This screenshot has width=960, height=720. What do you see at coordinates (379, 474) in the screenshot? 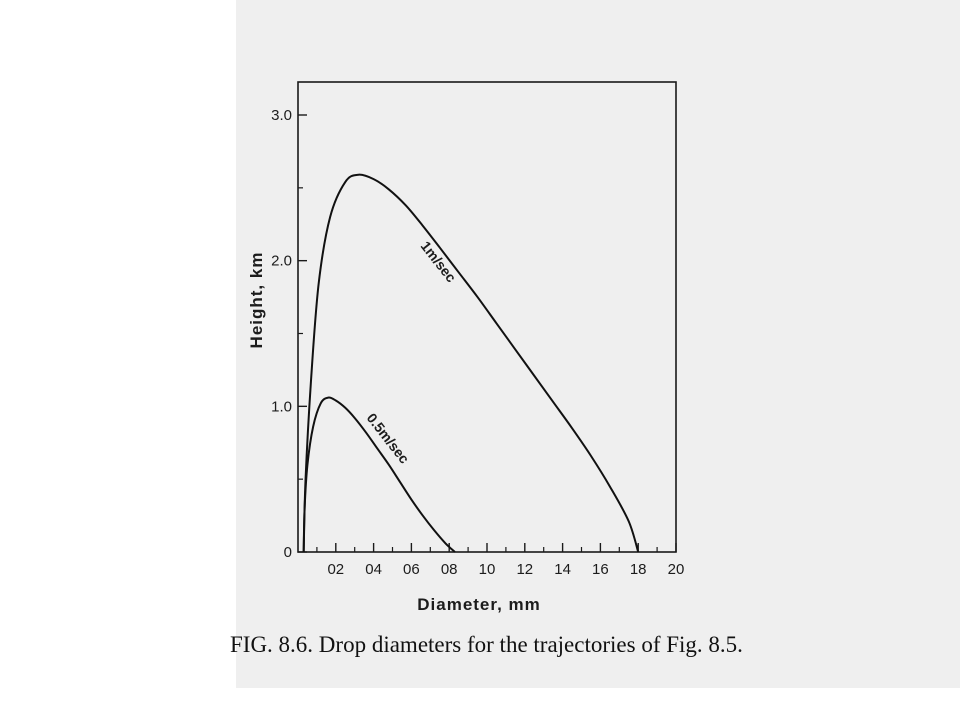
I see `series-line-0-5m-per-sec` at bounding box center [379, 474].